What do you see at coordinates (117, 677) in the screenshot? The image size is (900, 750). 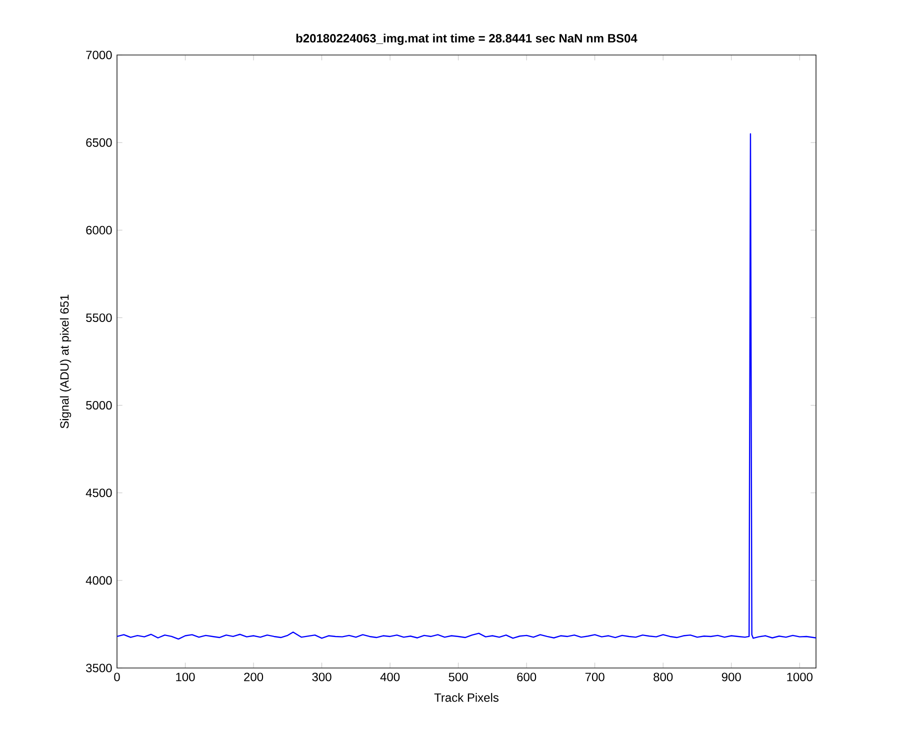 I see `x-tick-label: 0` at bounding box center [117, 677].